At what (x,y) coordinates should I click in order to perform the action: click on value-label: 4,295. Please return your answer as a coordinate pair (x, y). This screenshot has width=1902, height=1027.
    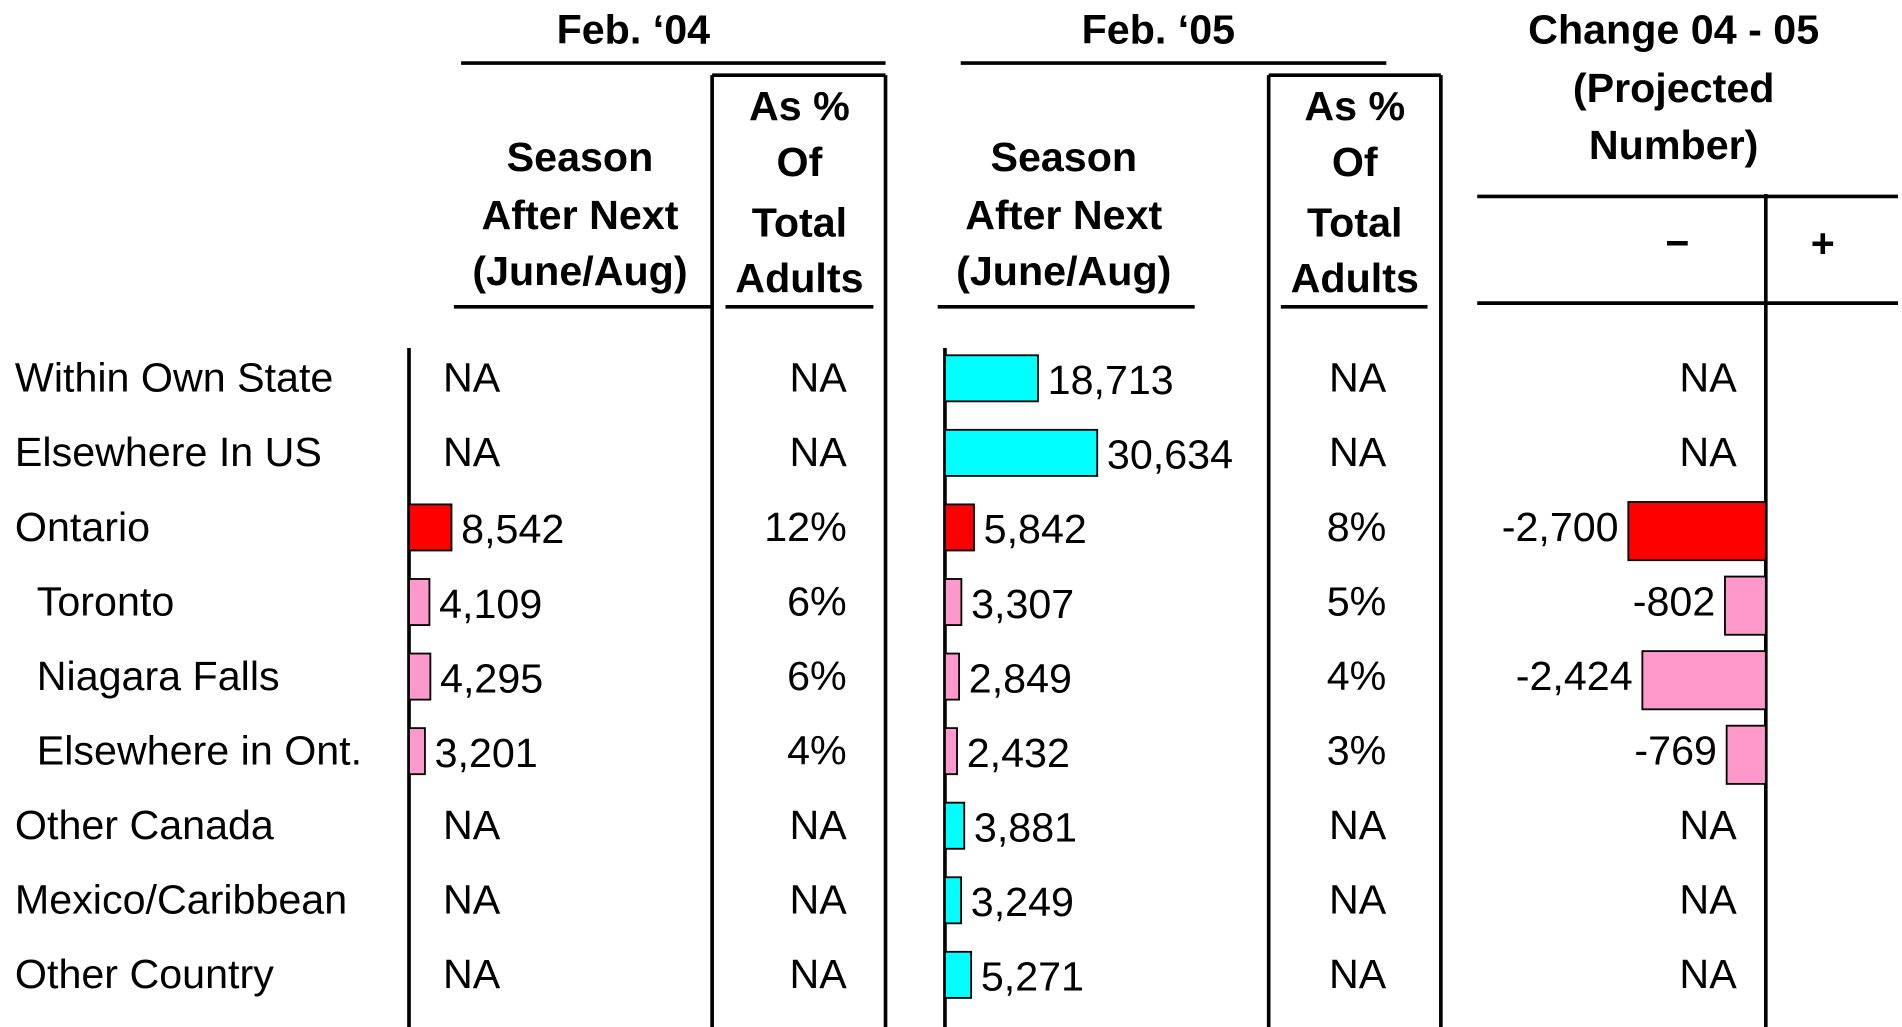
    Looking at the image, I should click on (491, 678).